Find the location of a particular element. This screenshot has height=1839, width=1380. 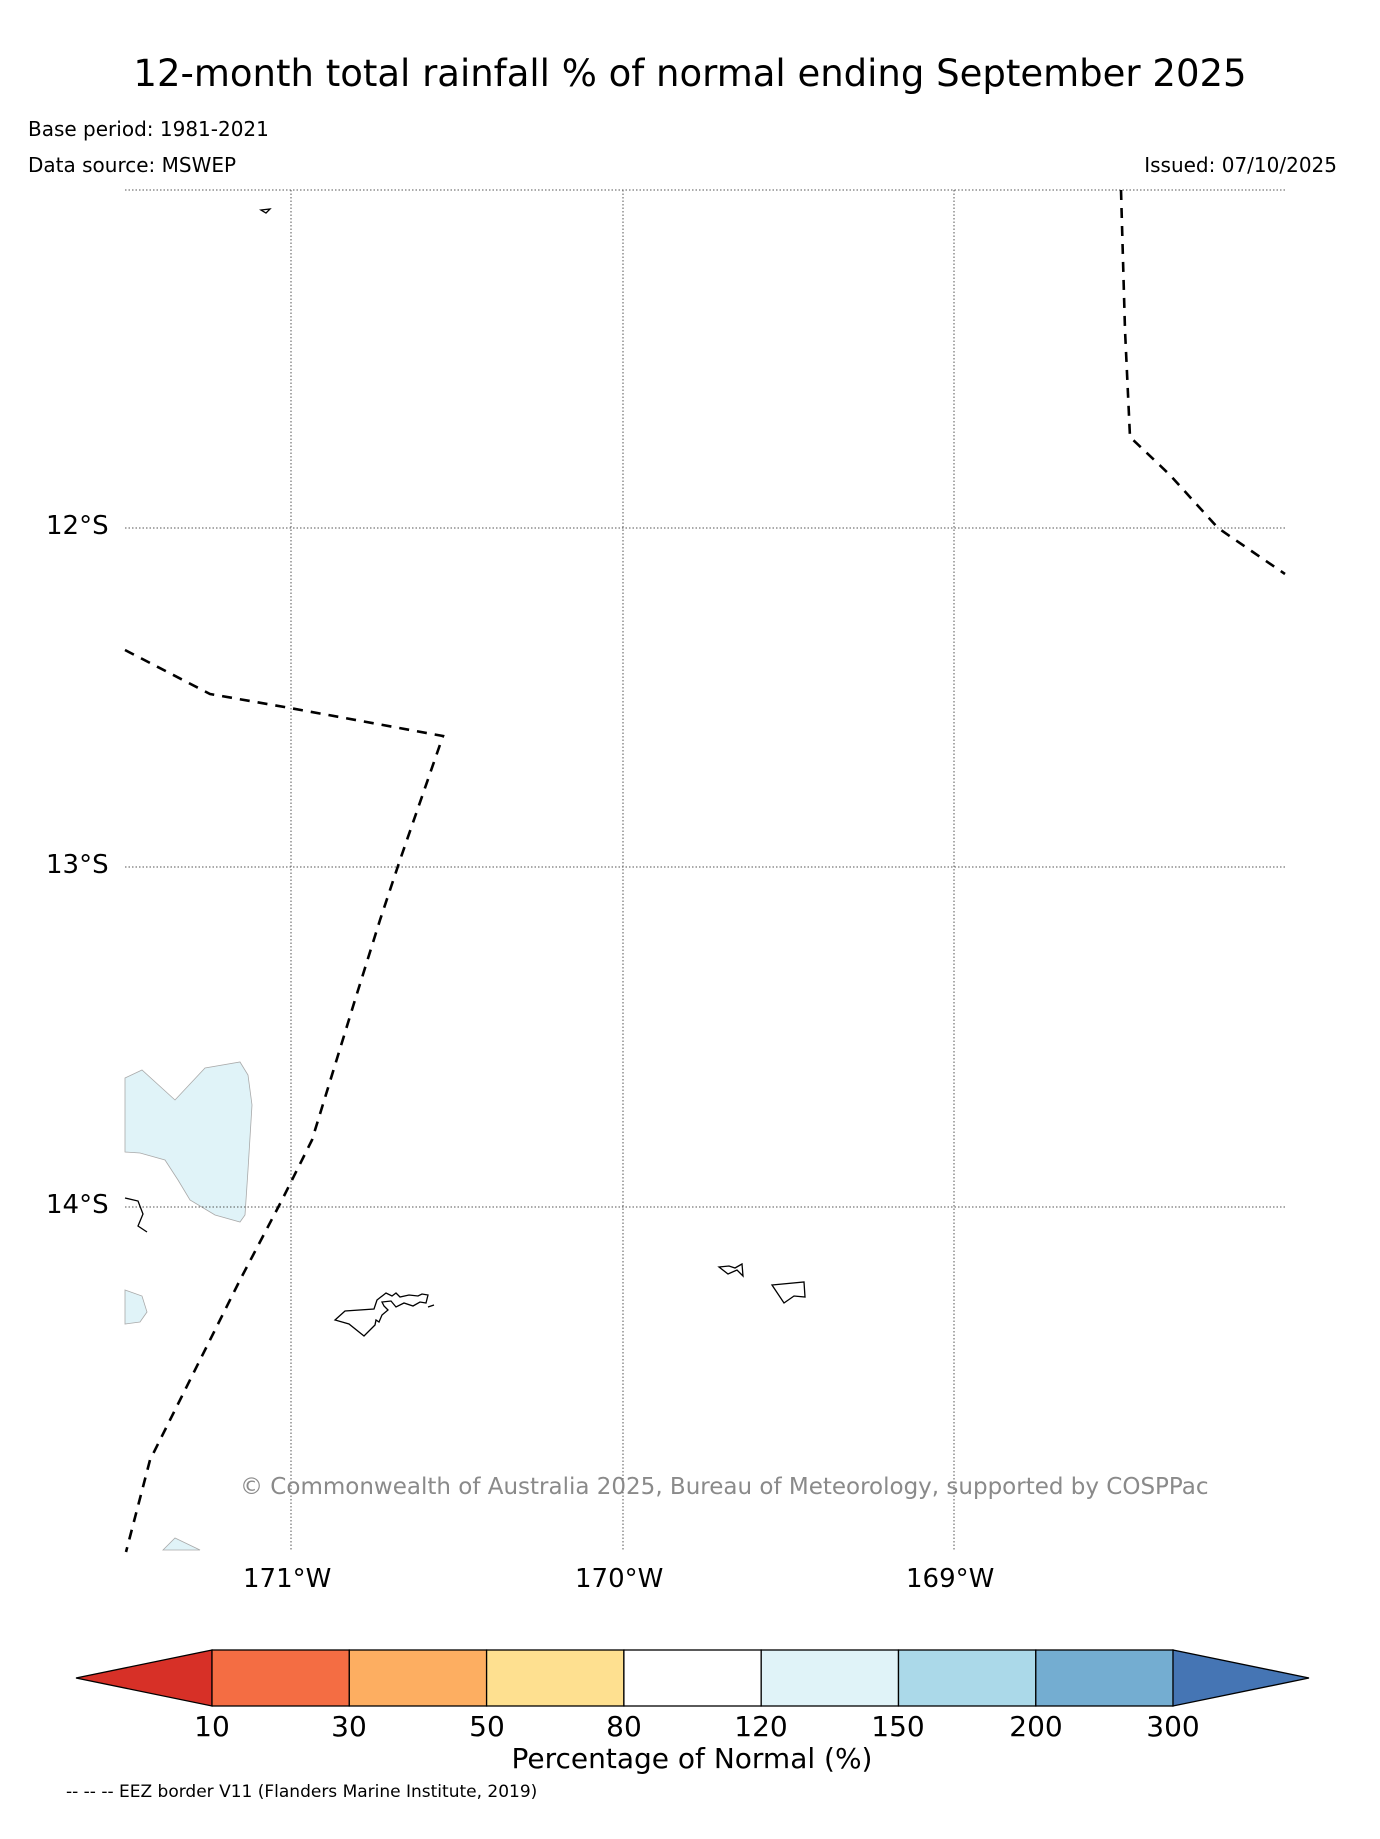

colorbar is located at coordinates (692, 1678).